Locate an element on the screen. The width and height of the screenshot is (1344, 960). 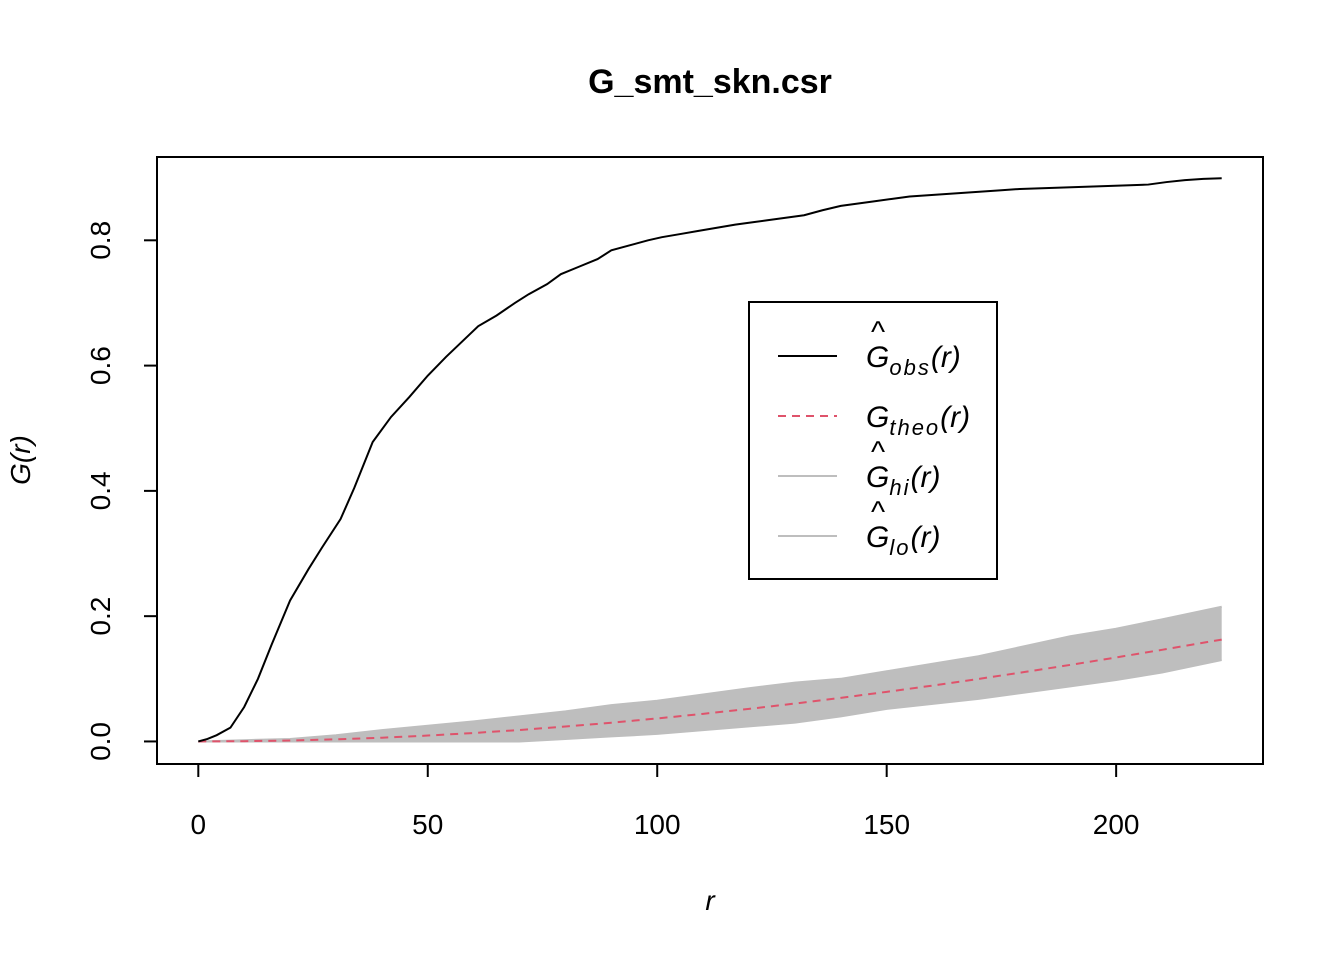
y-tick-label: 0.0 is located at coordinates (100, 741).